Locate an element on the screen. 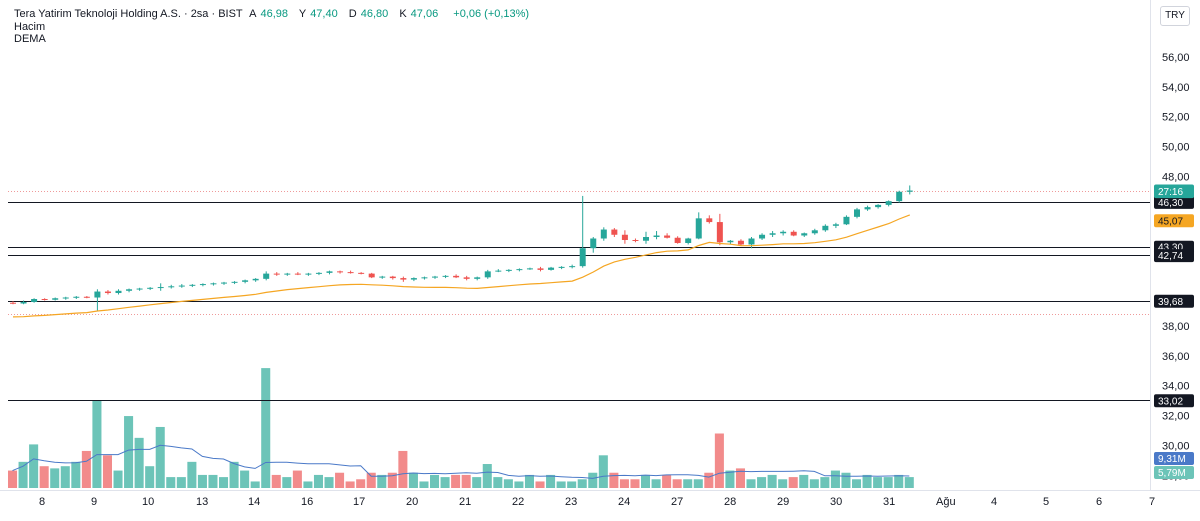 Image resolution: width=1200 pixels, height=521 pixels. currency-button: TRY is located at coordinates (1175, 16).